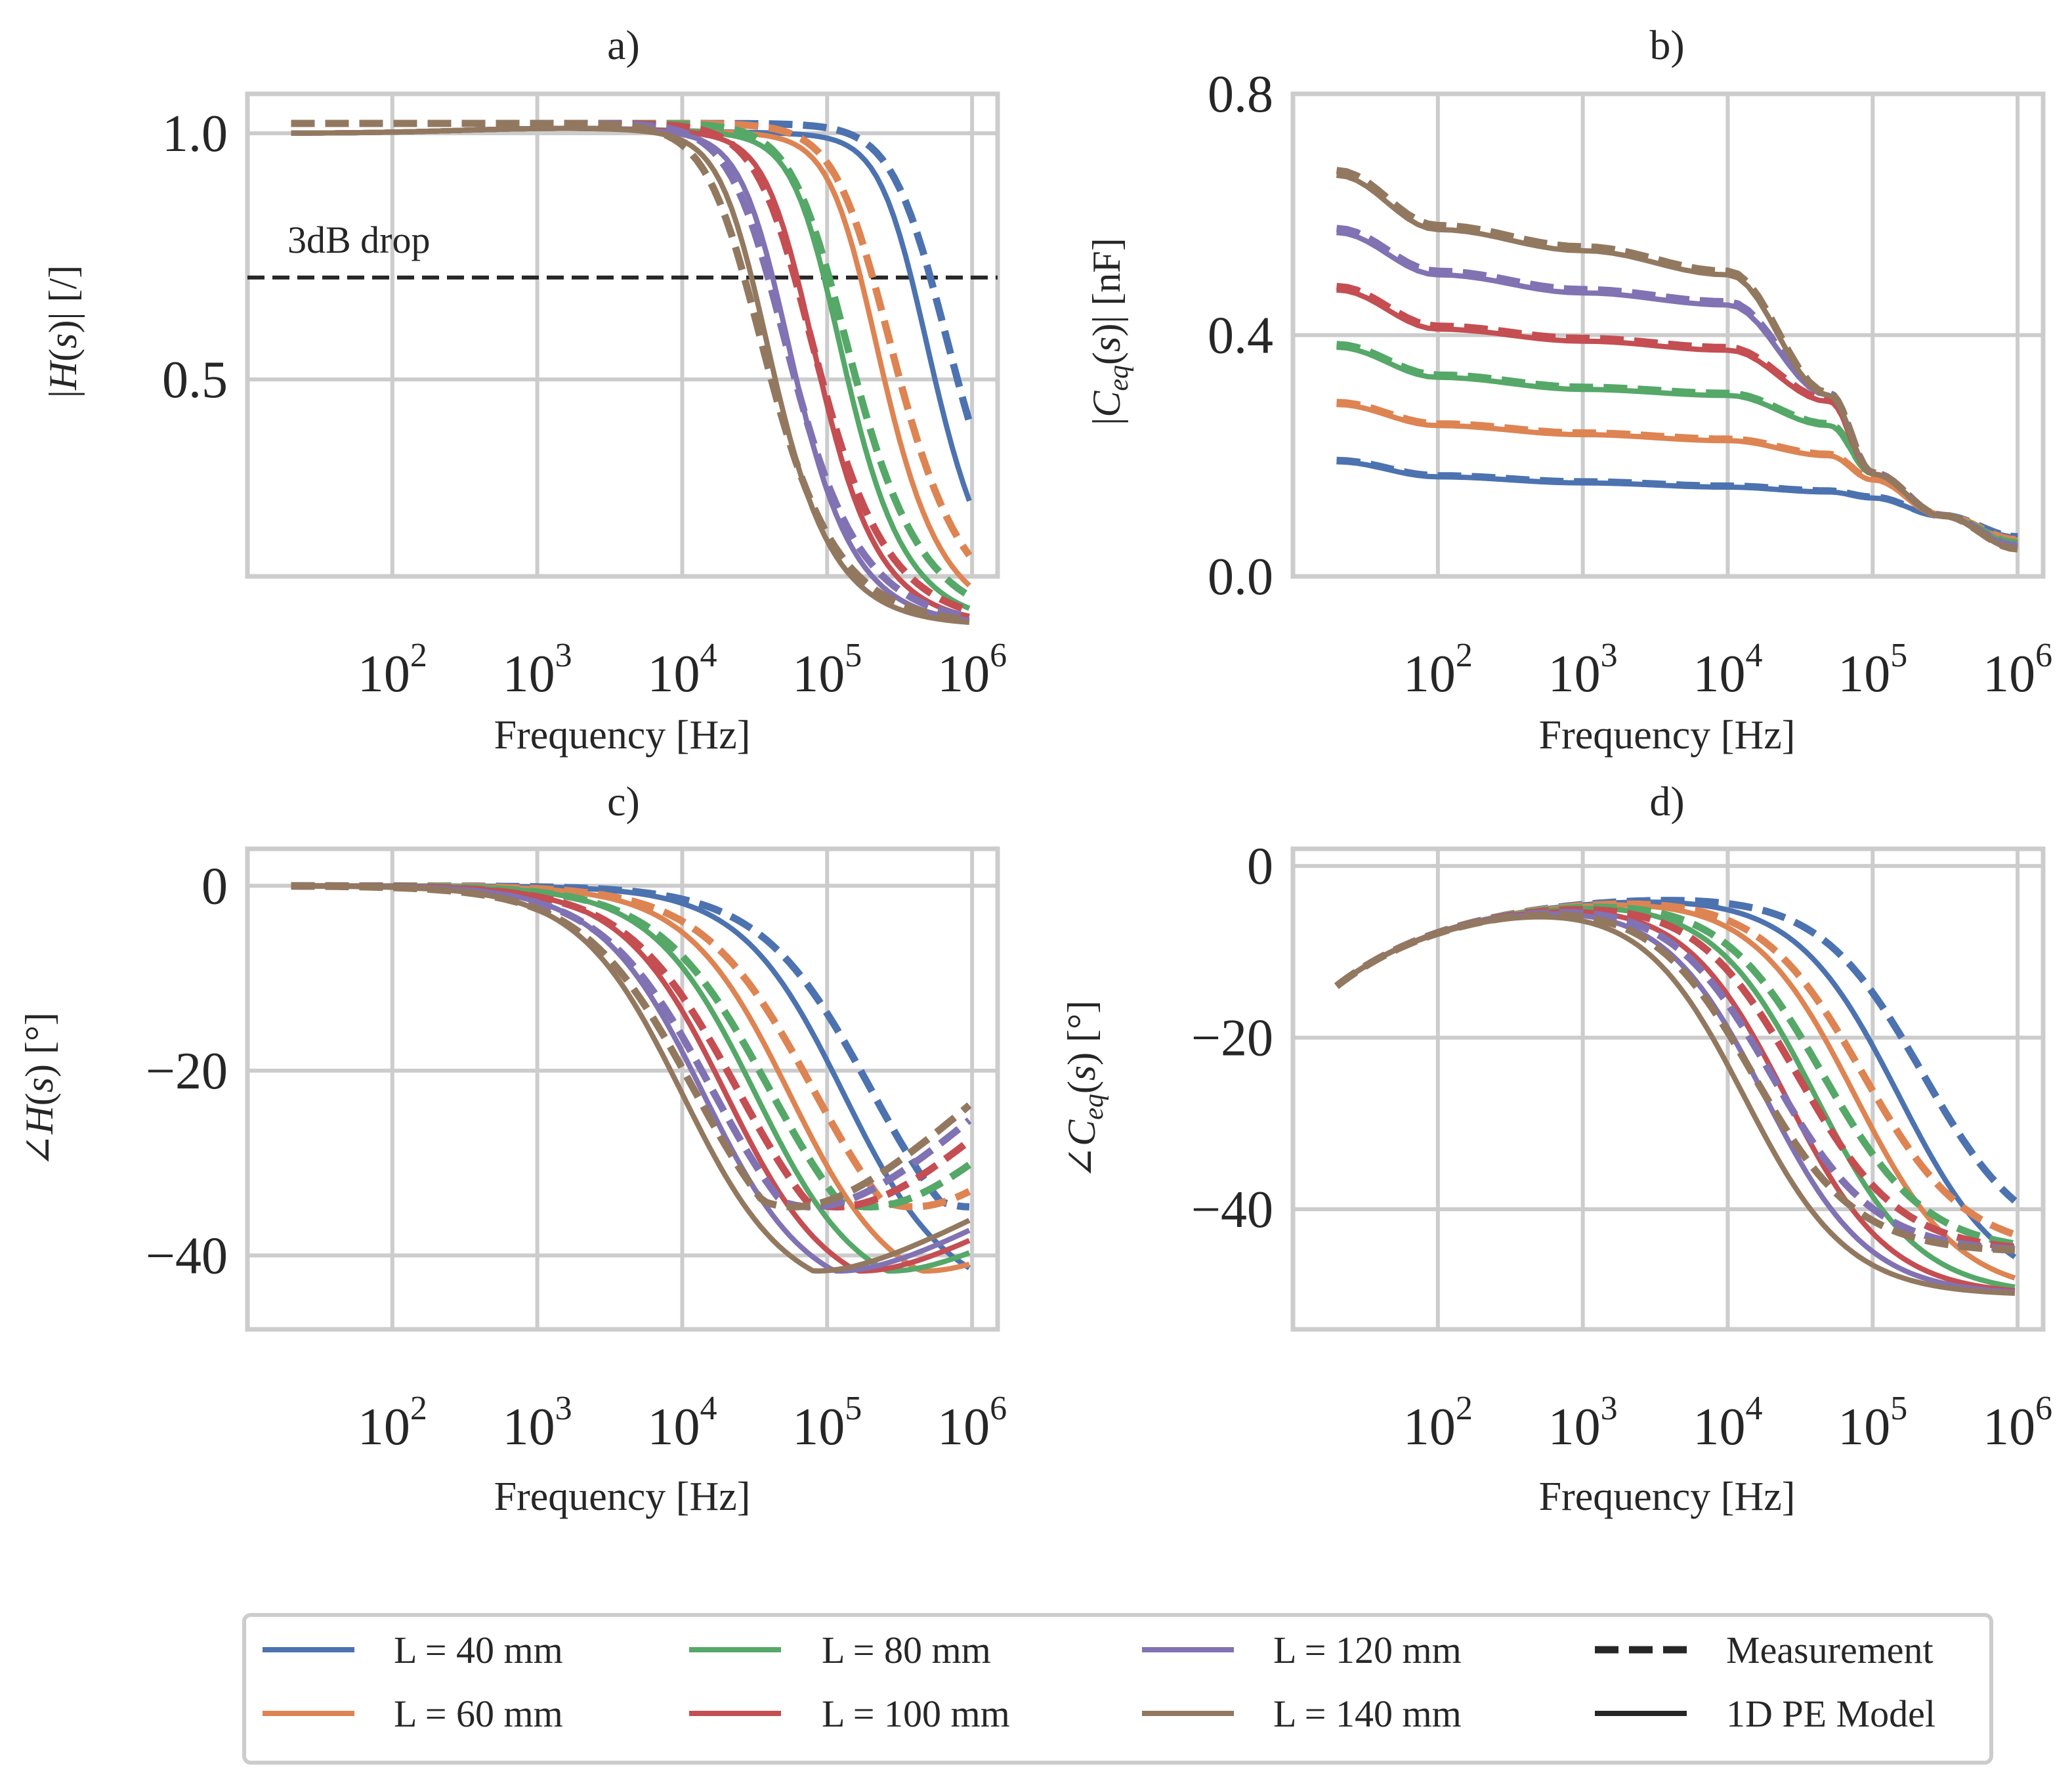 Image resolution: width=2072 pixels, height=1783 pixels. Describe the element at coordinates (479, 1714) in the screenshot. I see `legend-label: L = 60 mm` at that location.